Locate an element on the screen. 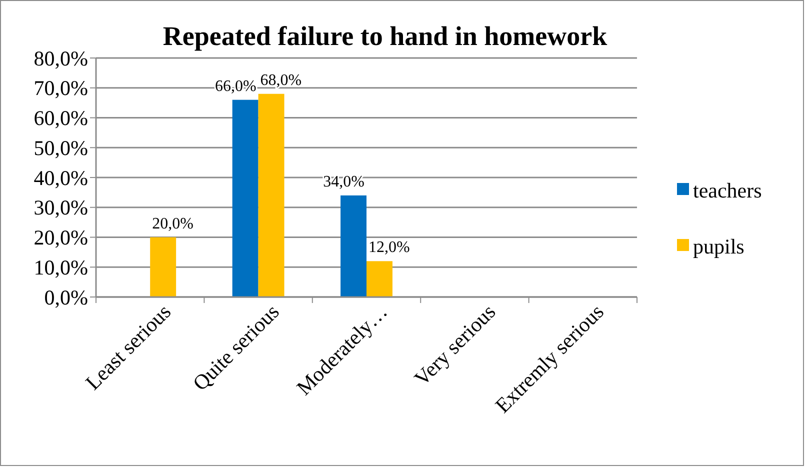 The width and height of the screenshot is (808, 471). data-label: 68,0% is located at coordinates (281, 80).